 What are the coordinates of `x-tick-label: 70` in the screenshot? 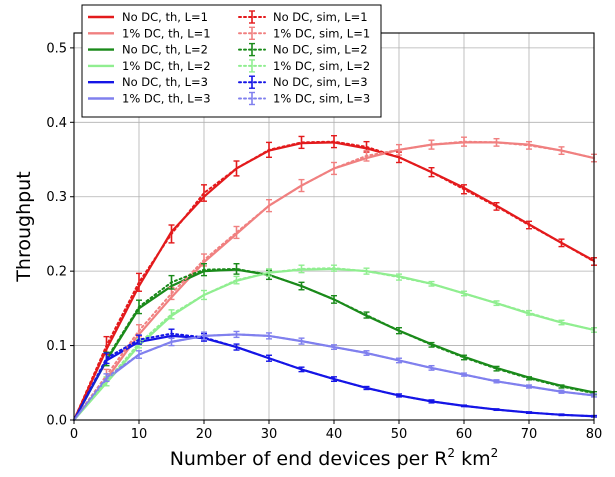 It's located at (529, 434).